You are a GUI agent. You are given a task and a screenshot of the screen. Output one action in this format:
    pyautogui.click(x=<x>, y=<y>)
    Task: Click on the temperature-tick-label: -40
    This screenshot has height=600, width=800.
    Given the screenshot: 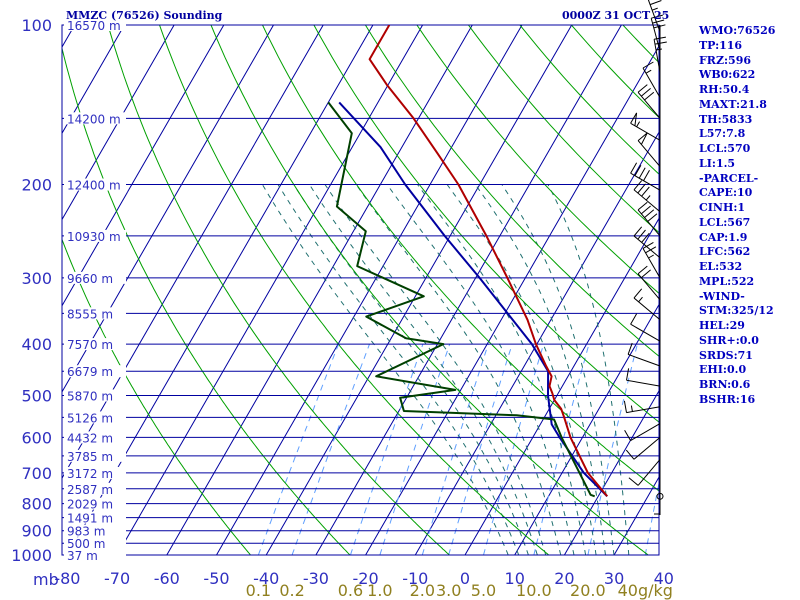 What is the action you would take?
    pyautogui.click(x=266, y=578)
    